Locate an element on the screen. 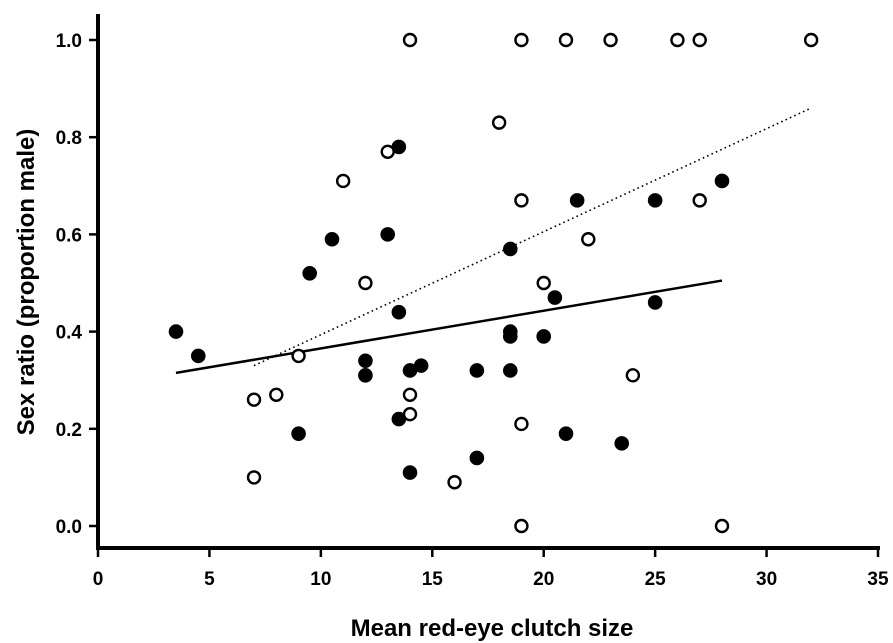 This screenshot has height=643, width=893. x-tick-label: 10 is located at coordinates (320, 579).